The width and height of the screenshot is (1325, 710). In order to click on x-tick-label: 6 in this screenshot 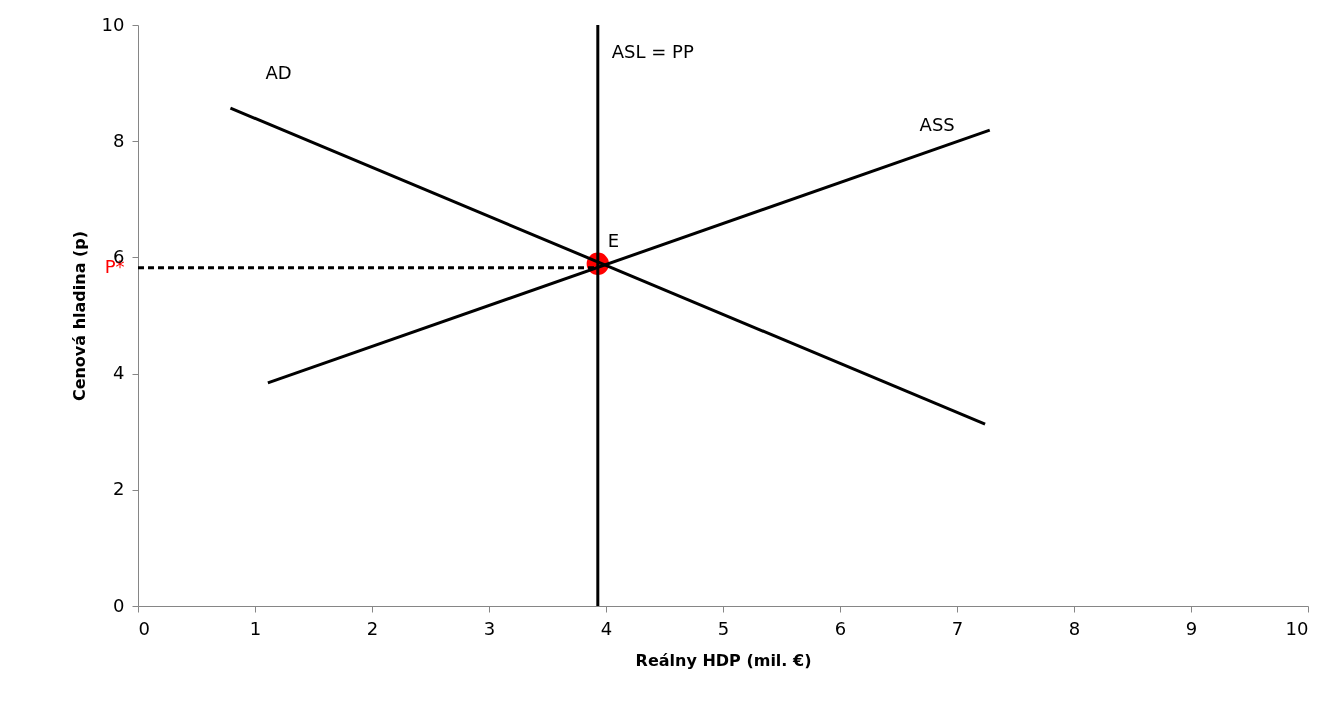, I will do `click(840, 628)`.